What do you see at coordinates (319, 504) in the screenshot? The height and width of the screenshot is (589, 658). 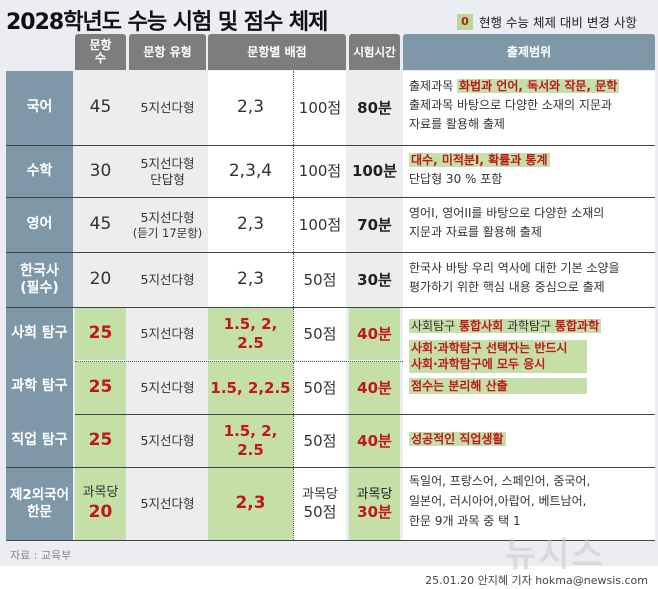 I see `cell-total: 과목당 50점` at bounding box center [319, 504].